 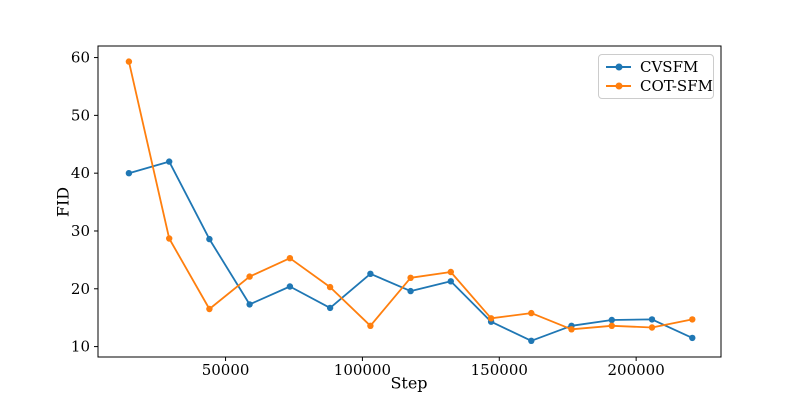 I want to click on x-tick-label: 150000, so click(x=499, y=370).